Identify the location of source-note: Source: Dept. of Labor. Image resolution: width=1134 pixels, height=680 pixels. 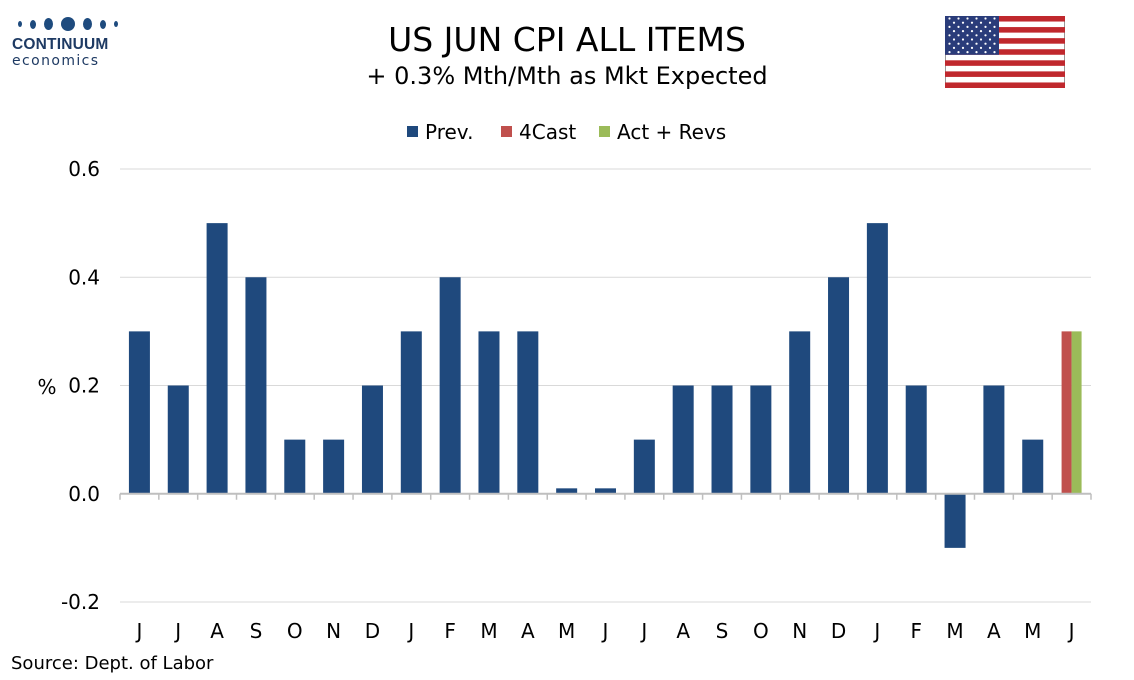
(112, 663).